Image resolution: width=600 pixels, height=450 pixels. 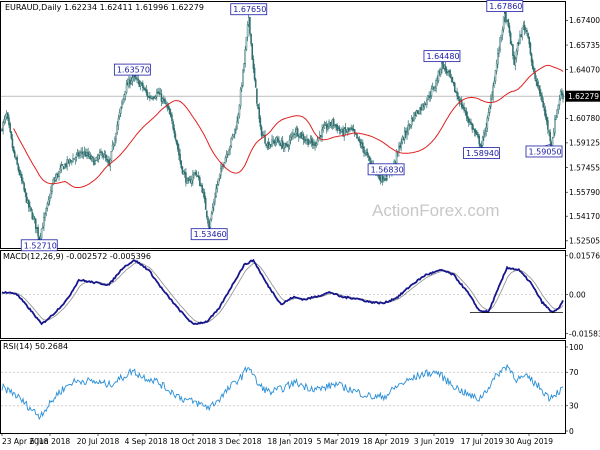 What do you see at coordinates (338, 441) in the screenshot?
I see `x-tick-label: 5 Mar 2019` at bounding box center [338, 441].